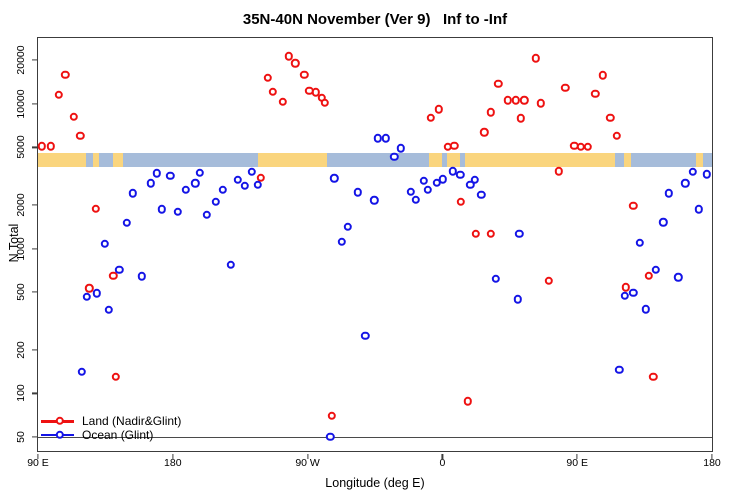 The width and height of the screenshot is (750, 500). What do you see at coordinates (21, 248) in the screenshot?
I see `y-tick-label: 1000` at bounding box center [21, 248].